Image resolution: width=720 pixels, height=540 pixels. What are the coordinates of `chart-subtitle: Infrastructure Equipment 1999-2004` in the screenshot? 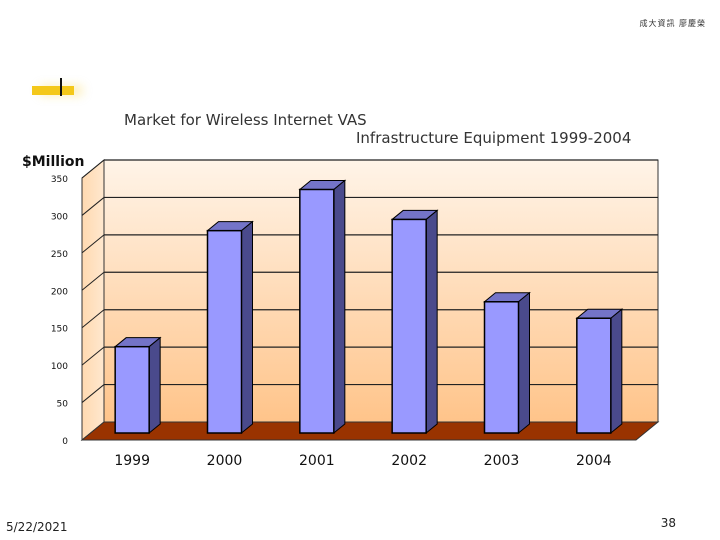 It's located at (493, 138).